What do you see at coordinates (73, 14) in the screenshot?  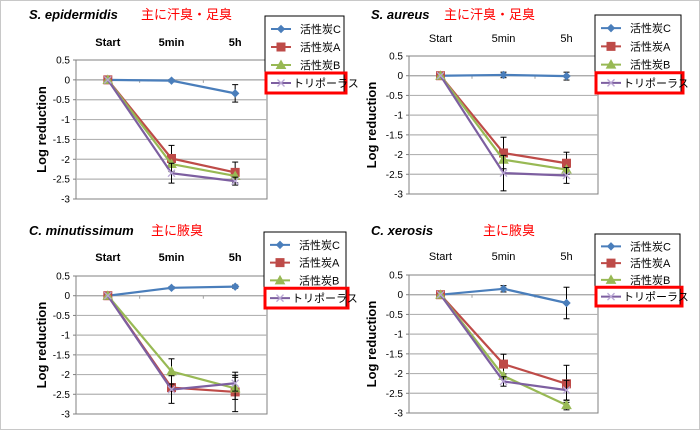 I see `chart-title: S. epidermidis` at bounding box center [73, 14].